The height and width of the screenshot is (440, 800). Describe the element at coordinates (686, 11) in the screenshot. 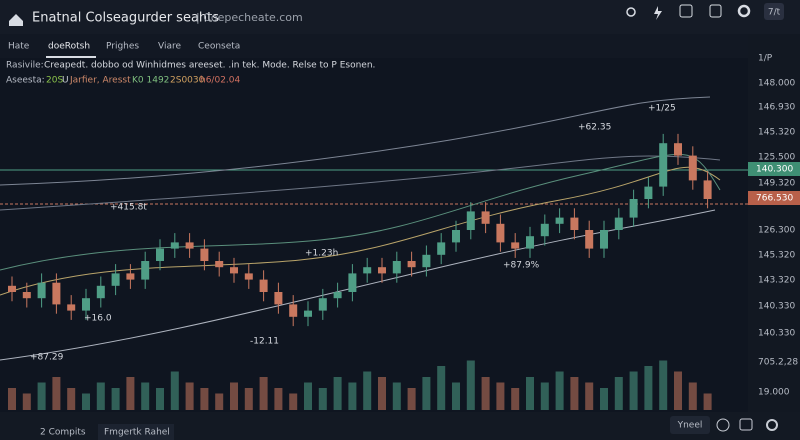

I see `screenshot-icon` at that location.